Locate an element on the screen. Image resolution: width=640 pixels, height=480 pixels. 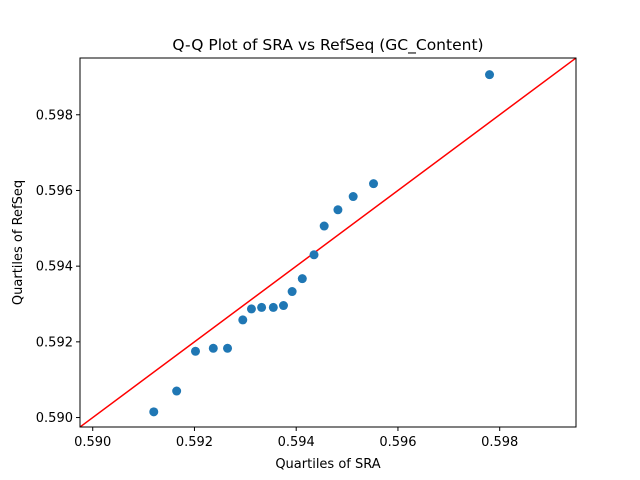
chart-title: Q-Q Plot of SRA vs RefSeq (GC_Content) is located at coordinates (327, 45).